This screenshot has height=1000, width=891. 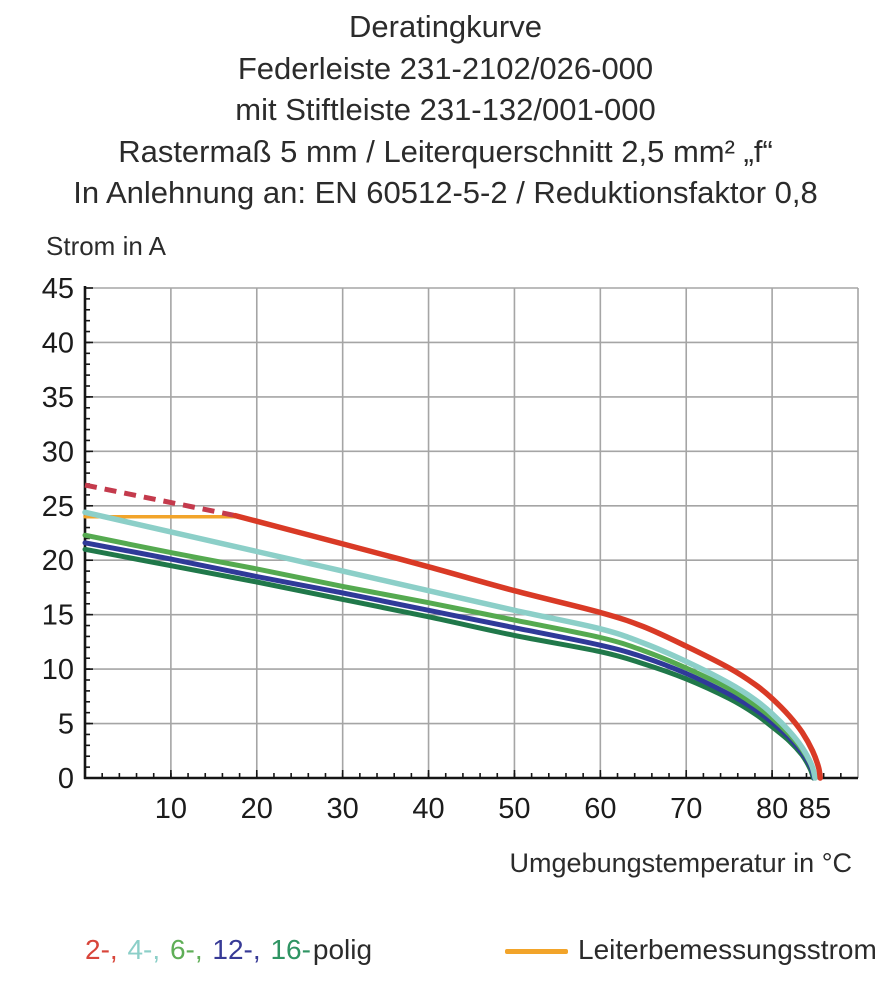 What do you see at coordinates (190, 949) in the screenshot?
I see `legend-item-6-polig: 6-,` at bounding box center [190, 949].